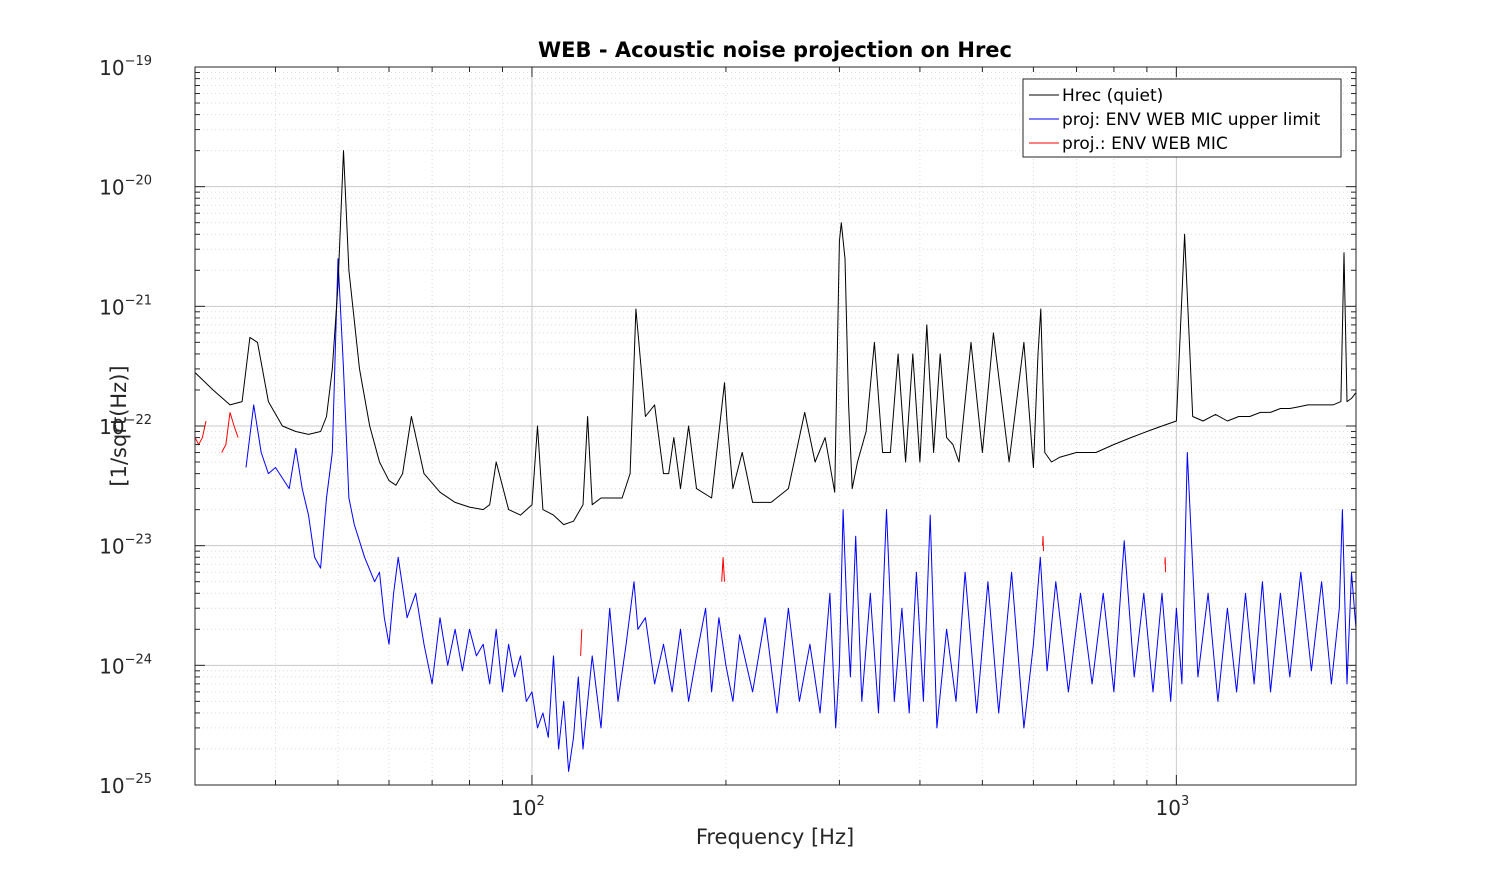 Image resolution: width=1498 pixels, height=881 pixels. Describe the element at coordinates (1191, 120) in the screenshot. I see `legend-label-upper-limit: proj: ENV WEB MIC upper limit` at that location.